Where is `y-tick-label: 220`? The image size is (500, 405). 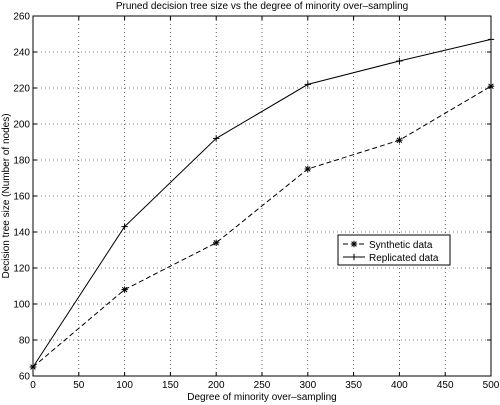
y-tick-label: 220 is located at coordinates (21, 89).